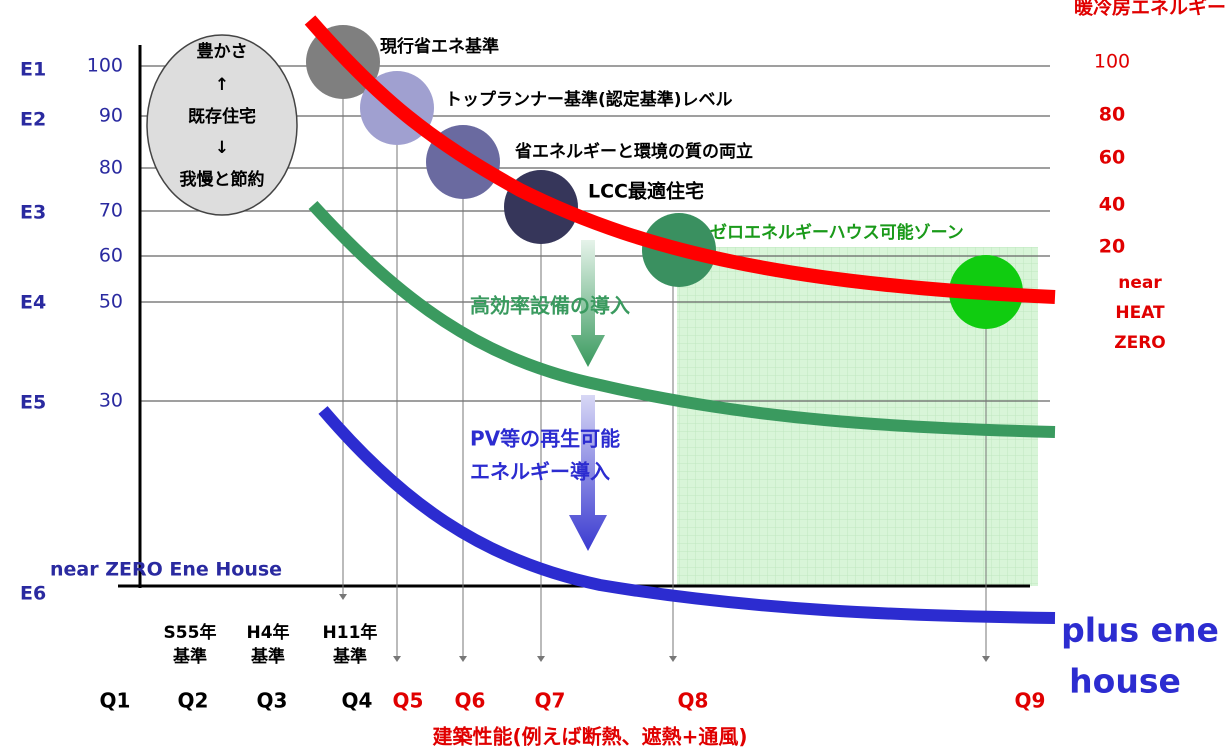 The image size is (1226, 753). I want to click on oval-text: ↓, so click(222, 148).